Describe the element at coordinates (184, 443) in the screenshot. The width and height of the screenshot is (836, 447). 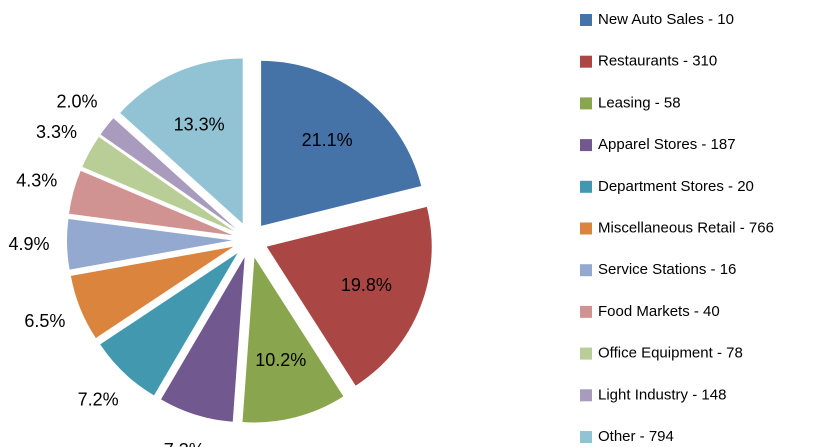
I see `data-label: 7.3%` at that location.